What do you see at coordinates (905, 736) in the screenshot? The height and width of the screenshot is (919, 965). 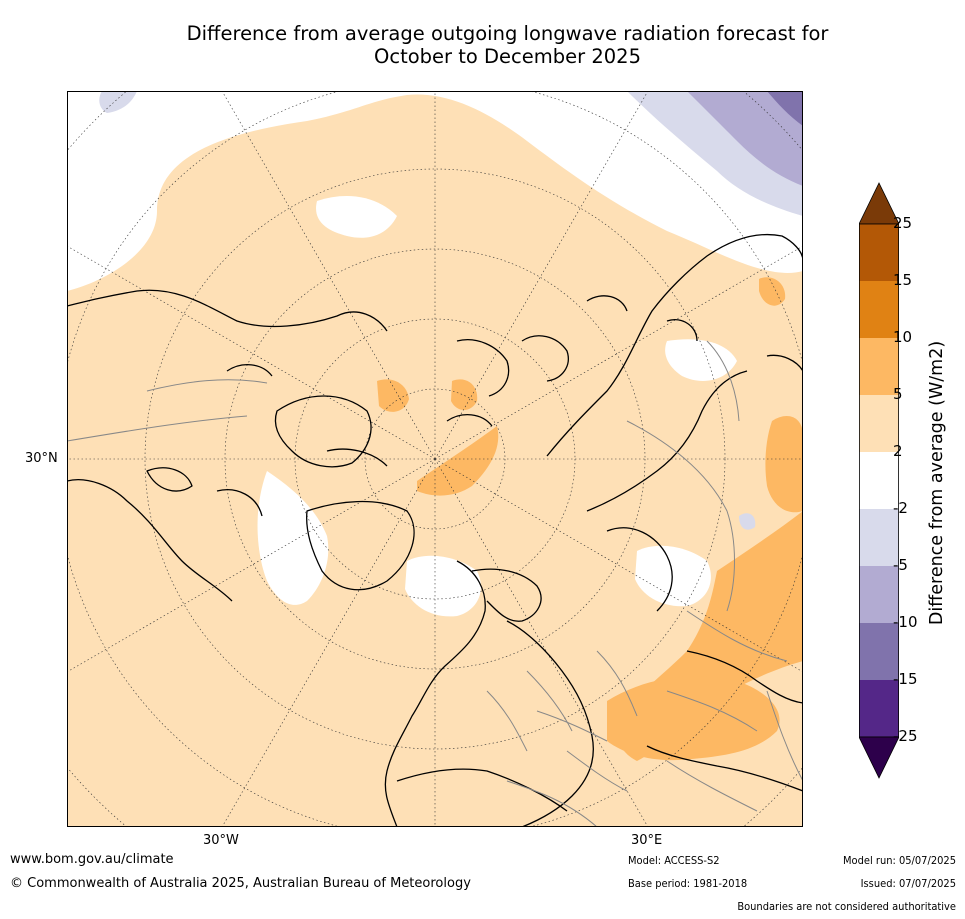 I see `colorbar-tick-label: -25` at bounding box center [905, 736].